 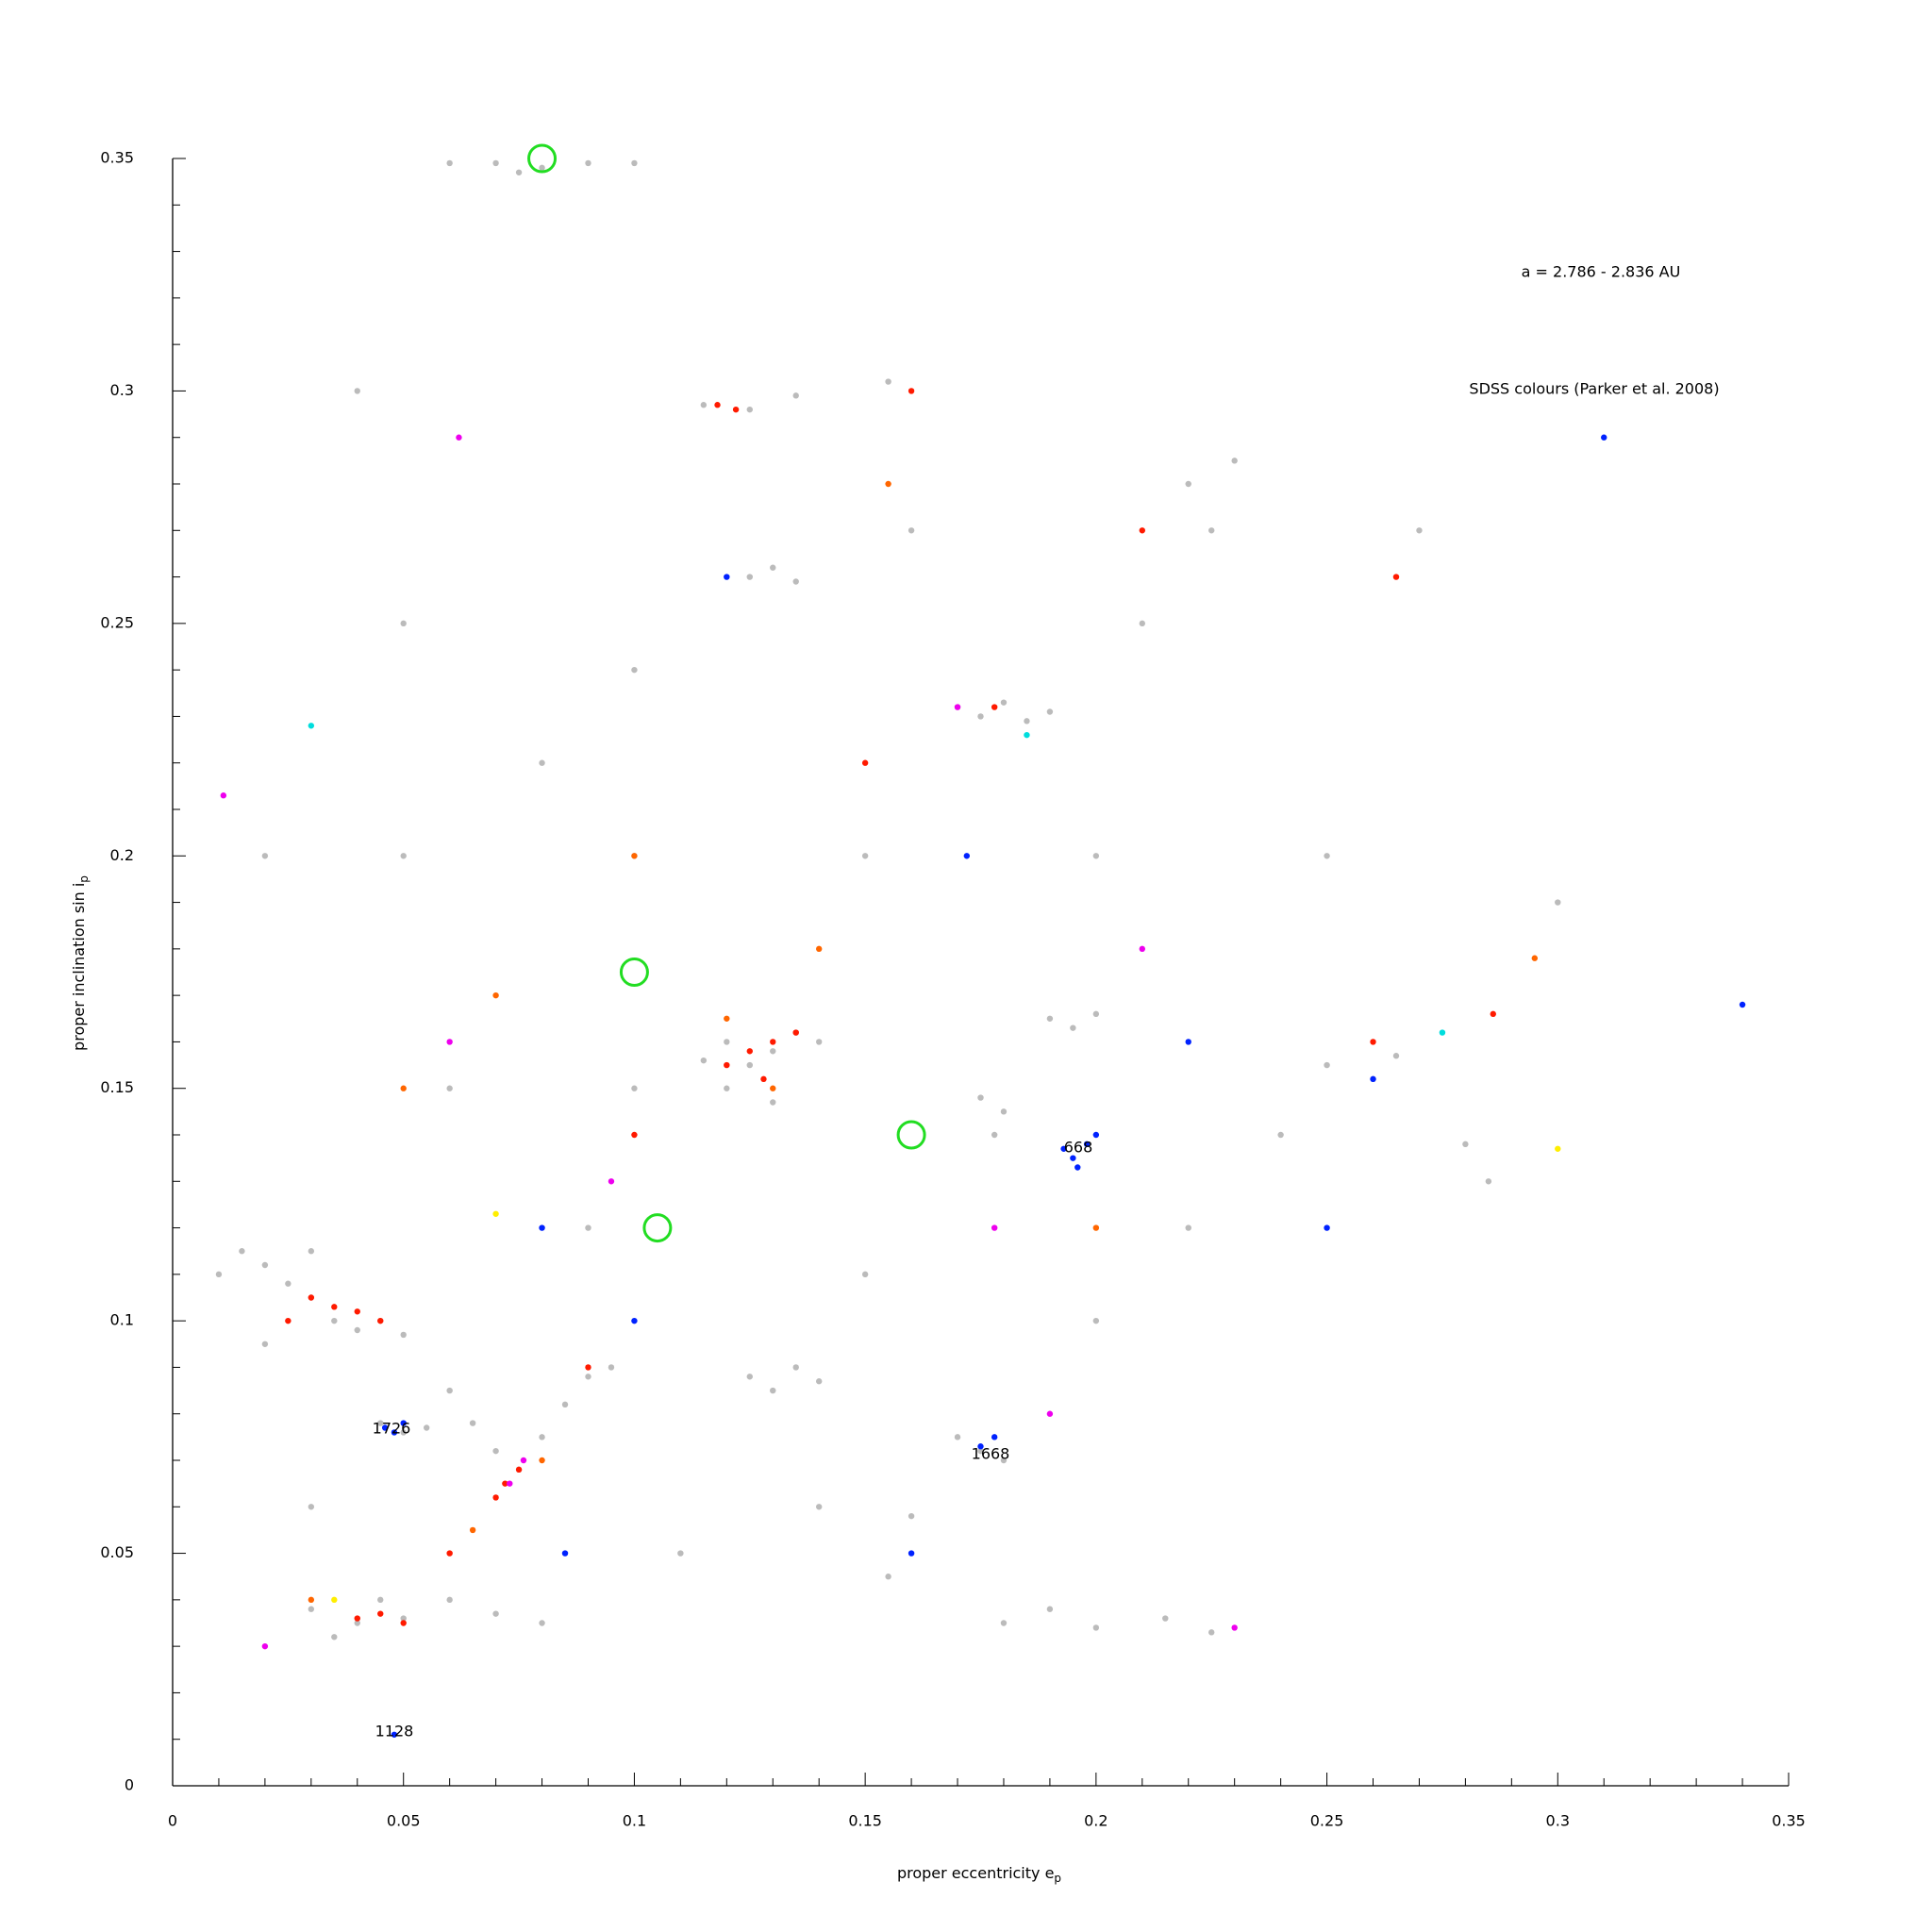 What do you see at coordinates (1558, 1821) in the screenshot?
I see `x-tick-label: 0.3` at bounding box center [1558, 1821].